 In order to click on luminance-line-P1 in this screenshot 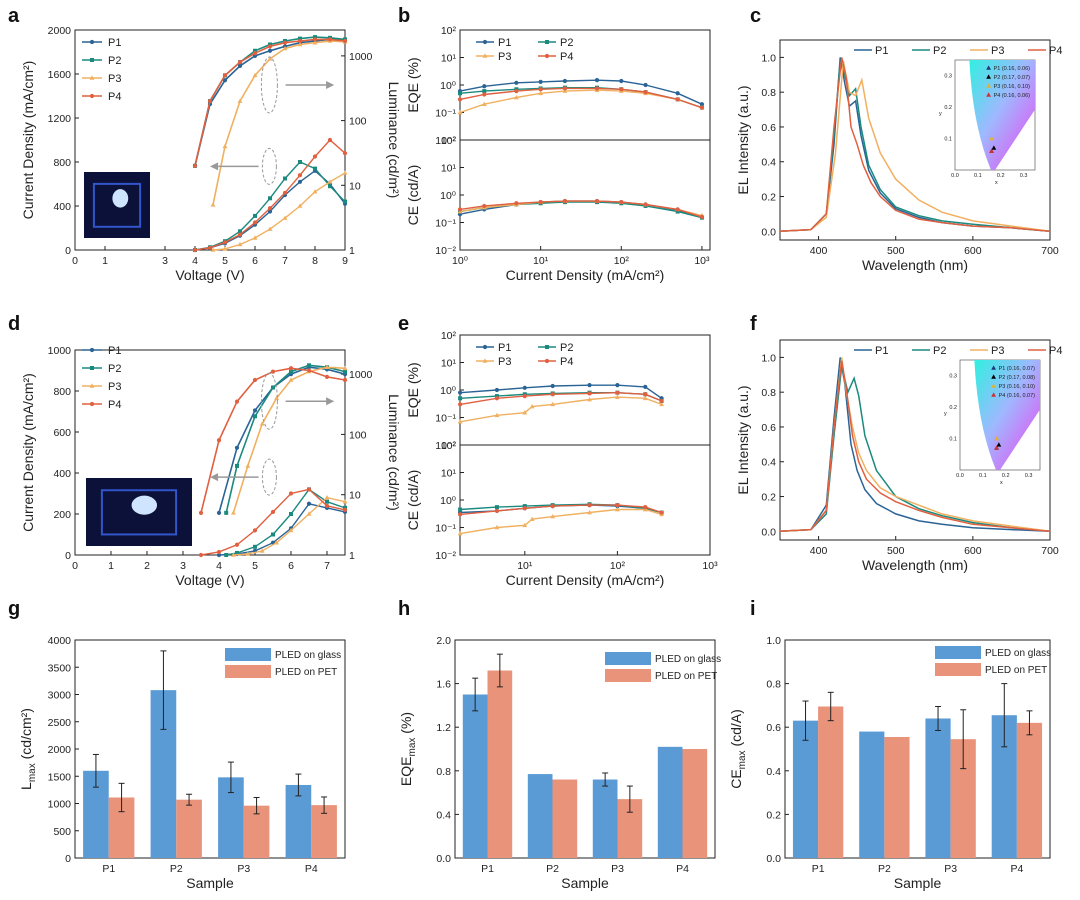, I will do `click(282, 440)`.